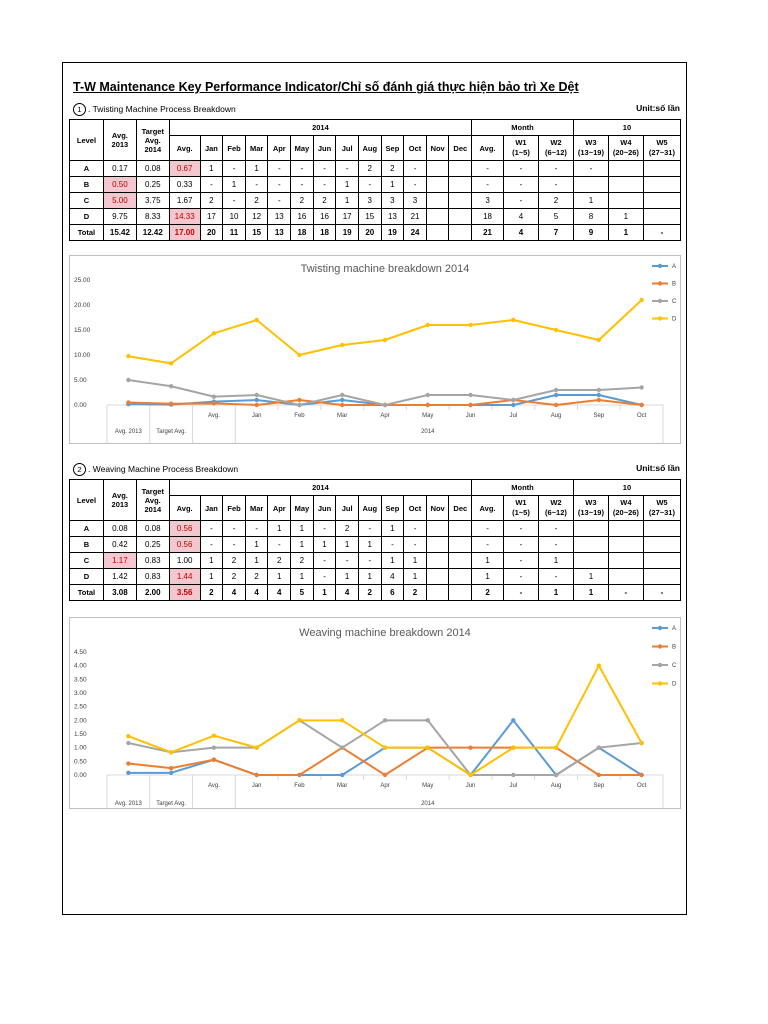  What do you see at coordinates (369, 148) in the screenshot?
I see `month-header-aug: Aug` at bounding box center [369, 148].